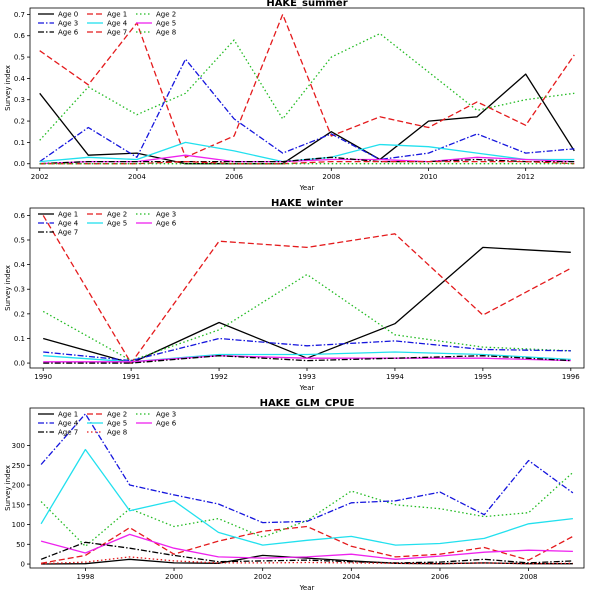 This screenshot has height=600, width=600. What do you see at coordinates (234, 177) in the screenshot?
I see `x-tick-label: 2006` at bounding box center [234, 177].